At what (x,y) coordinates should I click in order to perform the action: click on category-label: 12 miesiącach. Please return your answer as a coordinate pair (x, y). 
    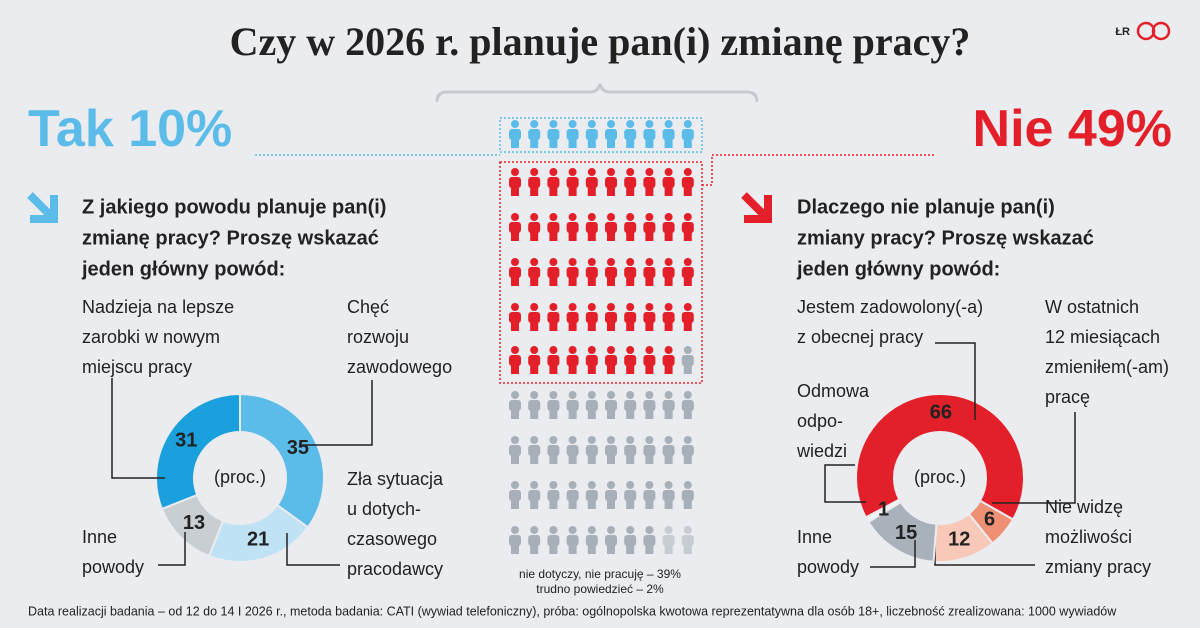
    Looking at the image, I should click on (1102, 337).